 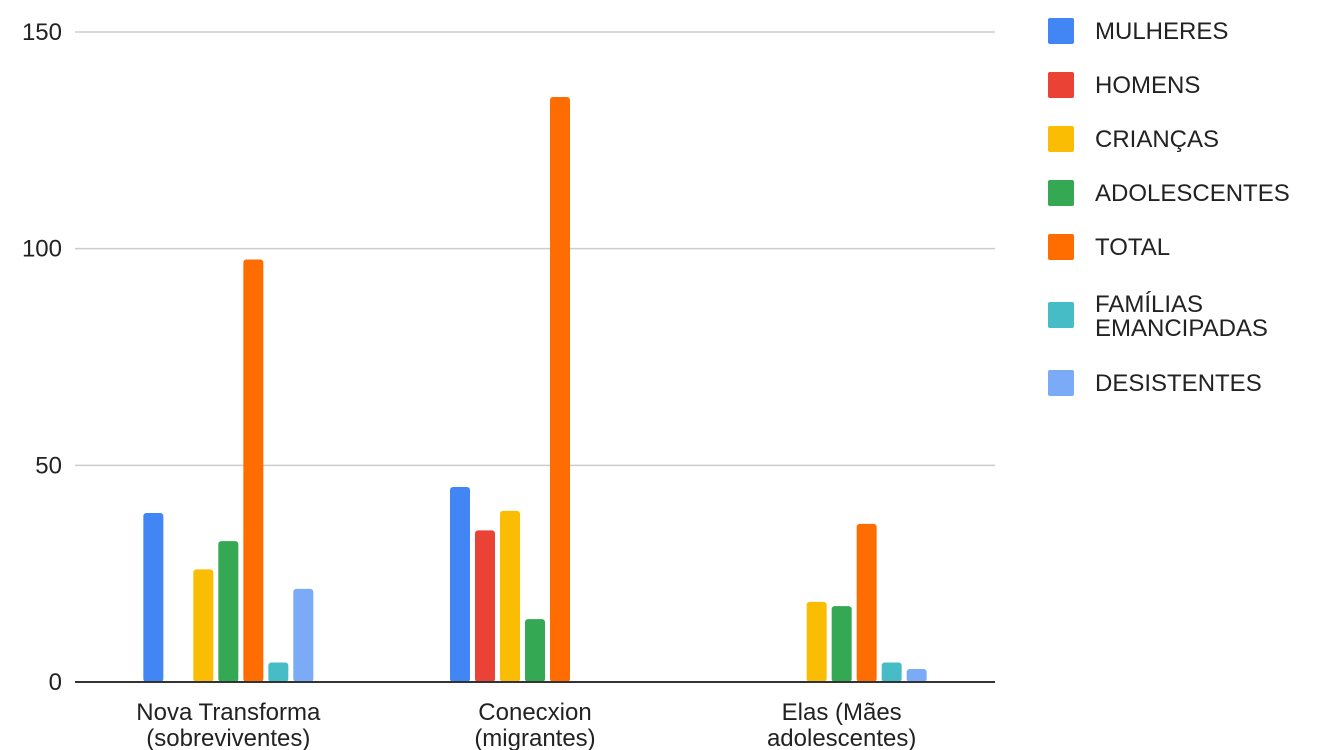 I want to click on legend-label: DESISTENTES, so click(x=1178, y=383).